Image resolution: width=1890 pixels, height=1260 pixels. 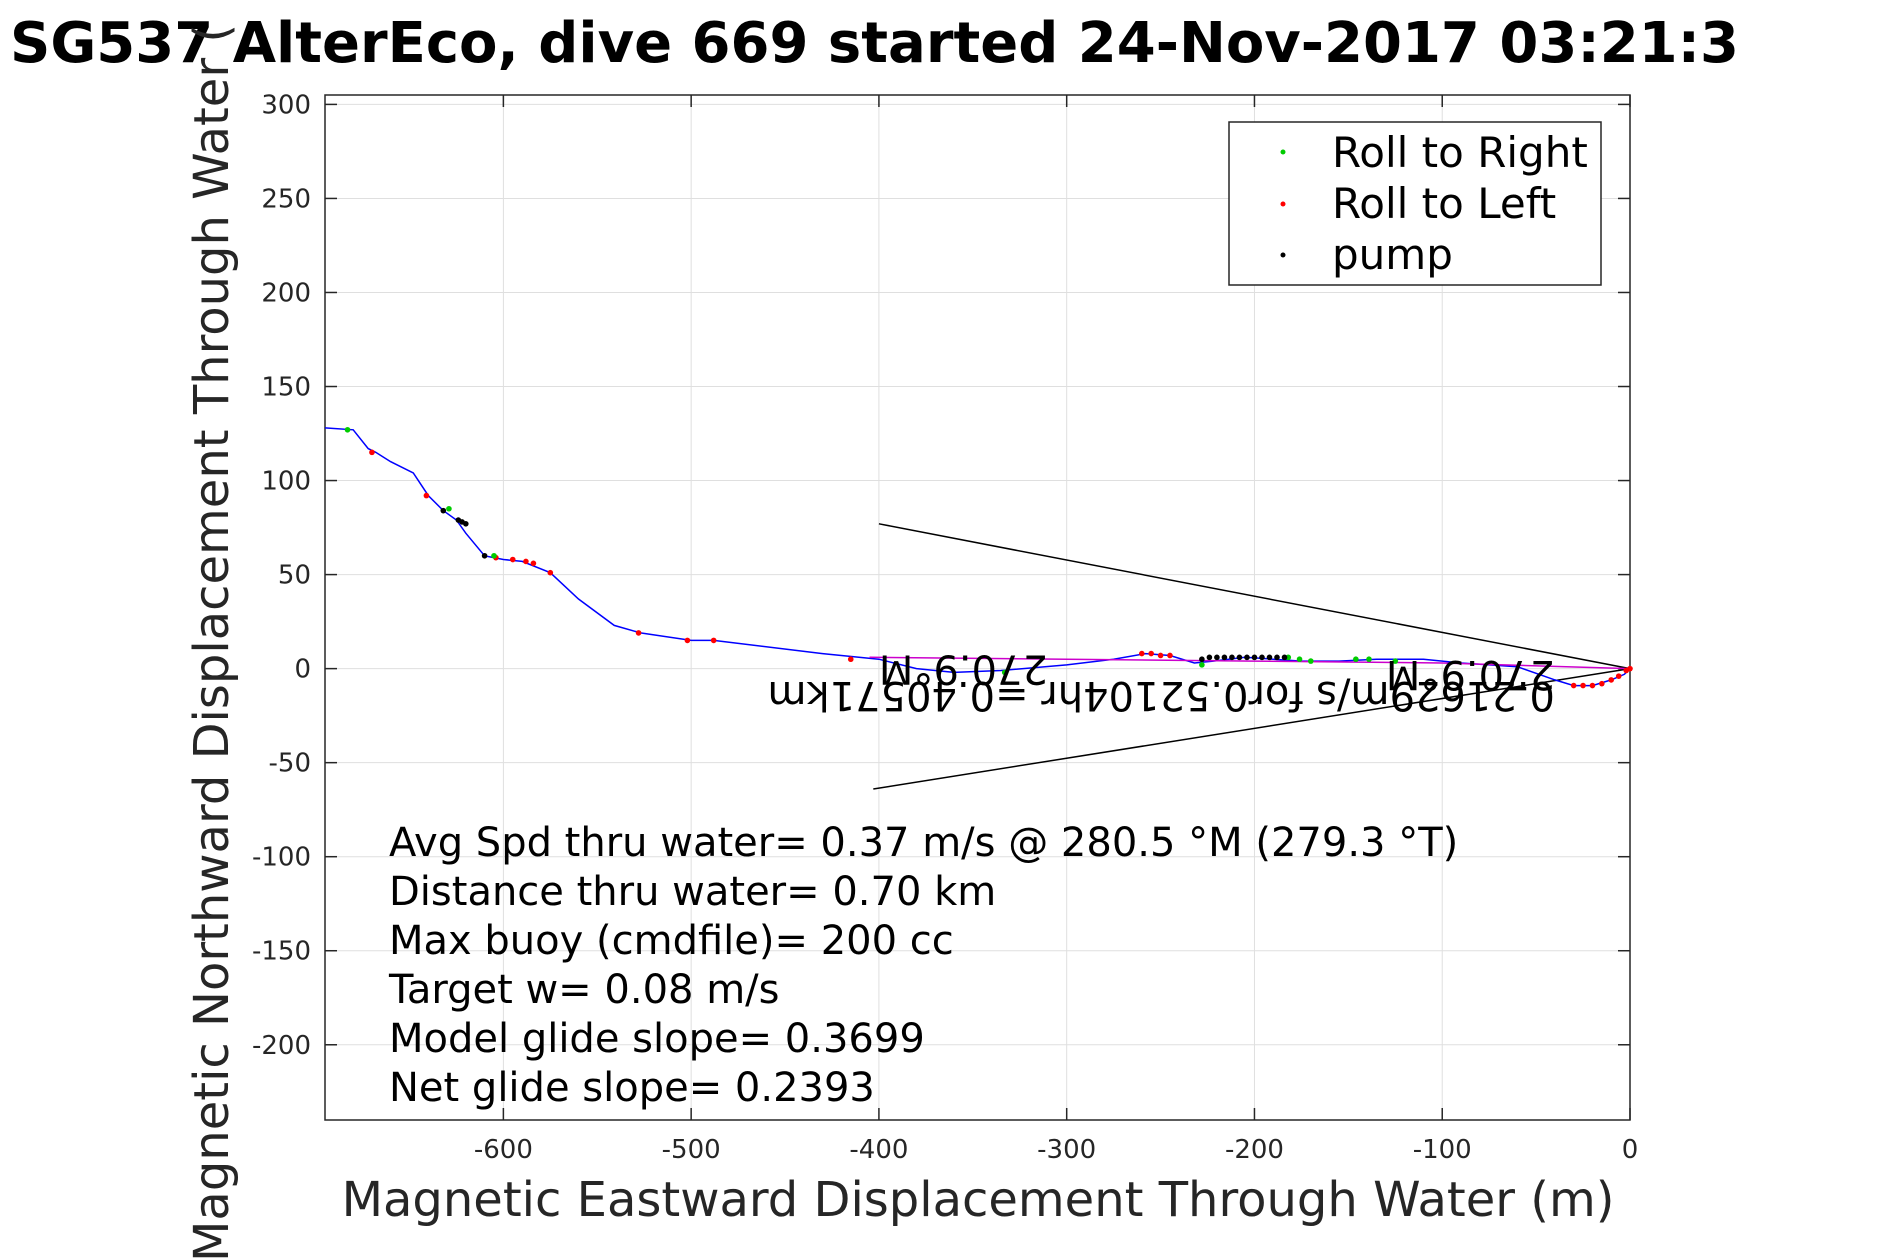 What do you see at coordinates (281, 858) in the screenshot?
I see `y-tick-label: -100` at bounding box center [281, 858].